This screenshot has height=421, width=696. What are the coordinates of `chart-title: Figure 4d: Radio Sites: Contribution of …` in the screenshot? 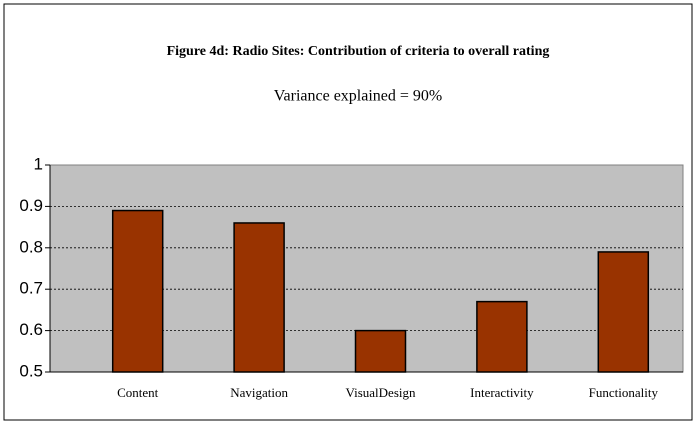 It's located at (358, 51).